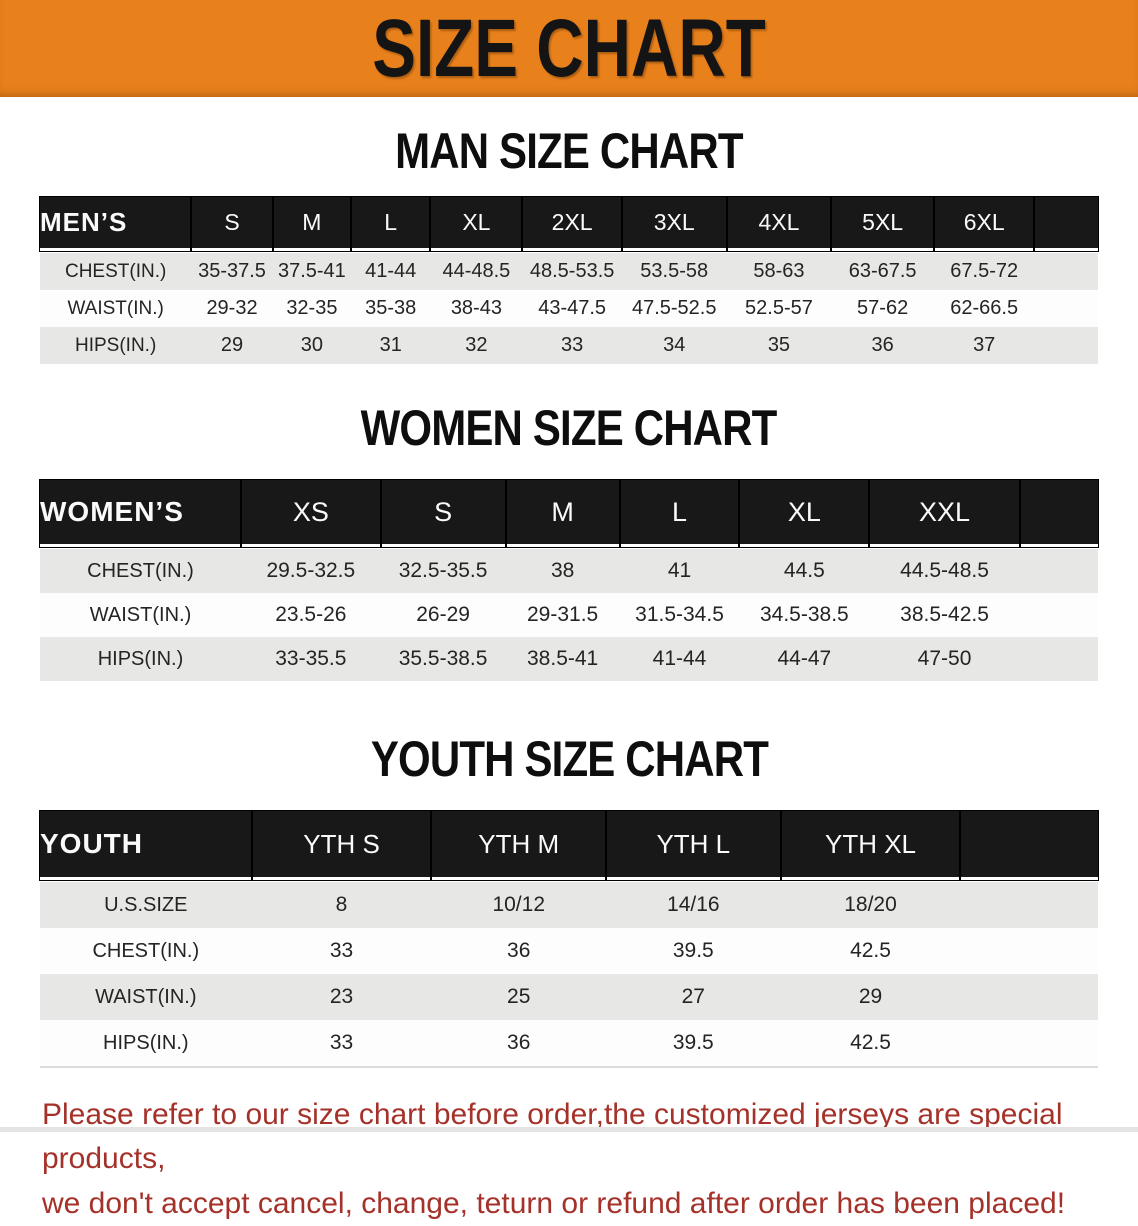 This screenshot has width=1138, height=1226. Describe the element at coordinates (804, 615) in the screenshot. I see `size-value-cell: 34.5-38.5` at that location.